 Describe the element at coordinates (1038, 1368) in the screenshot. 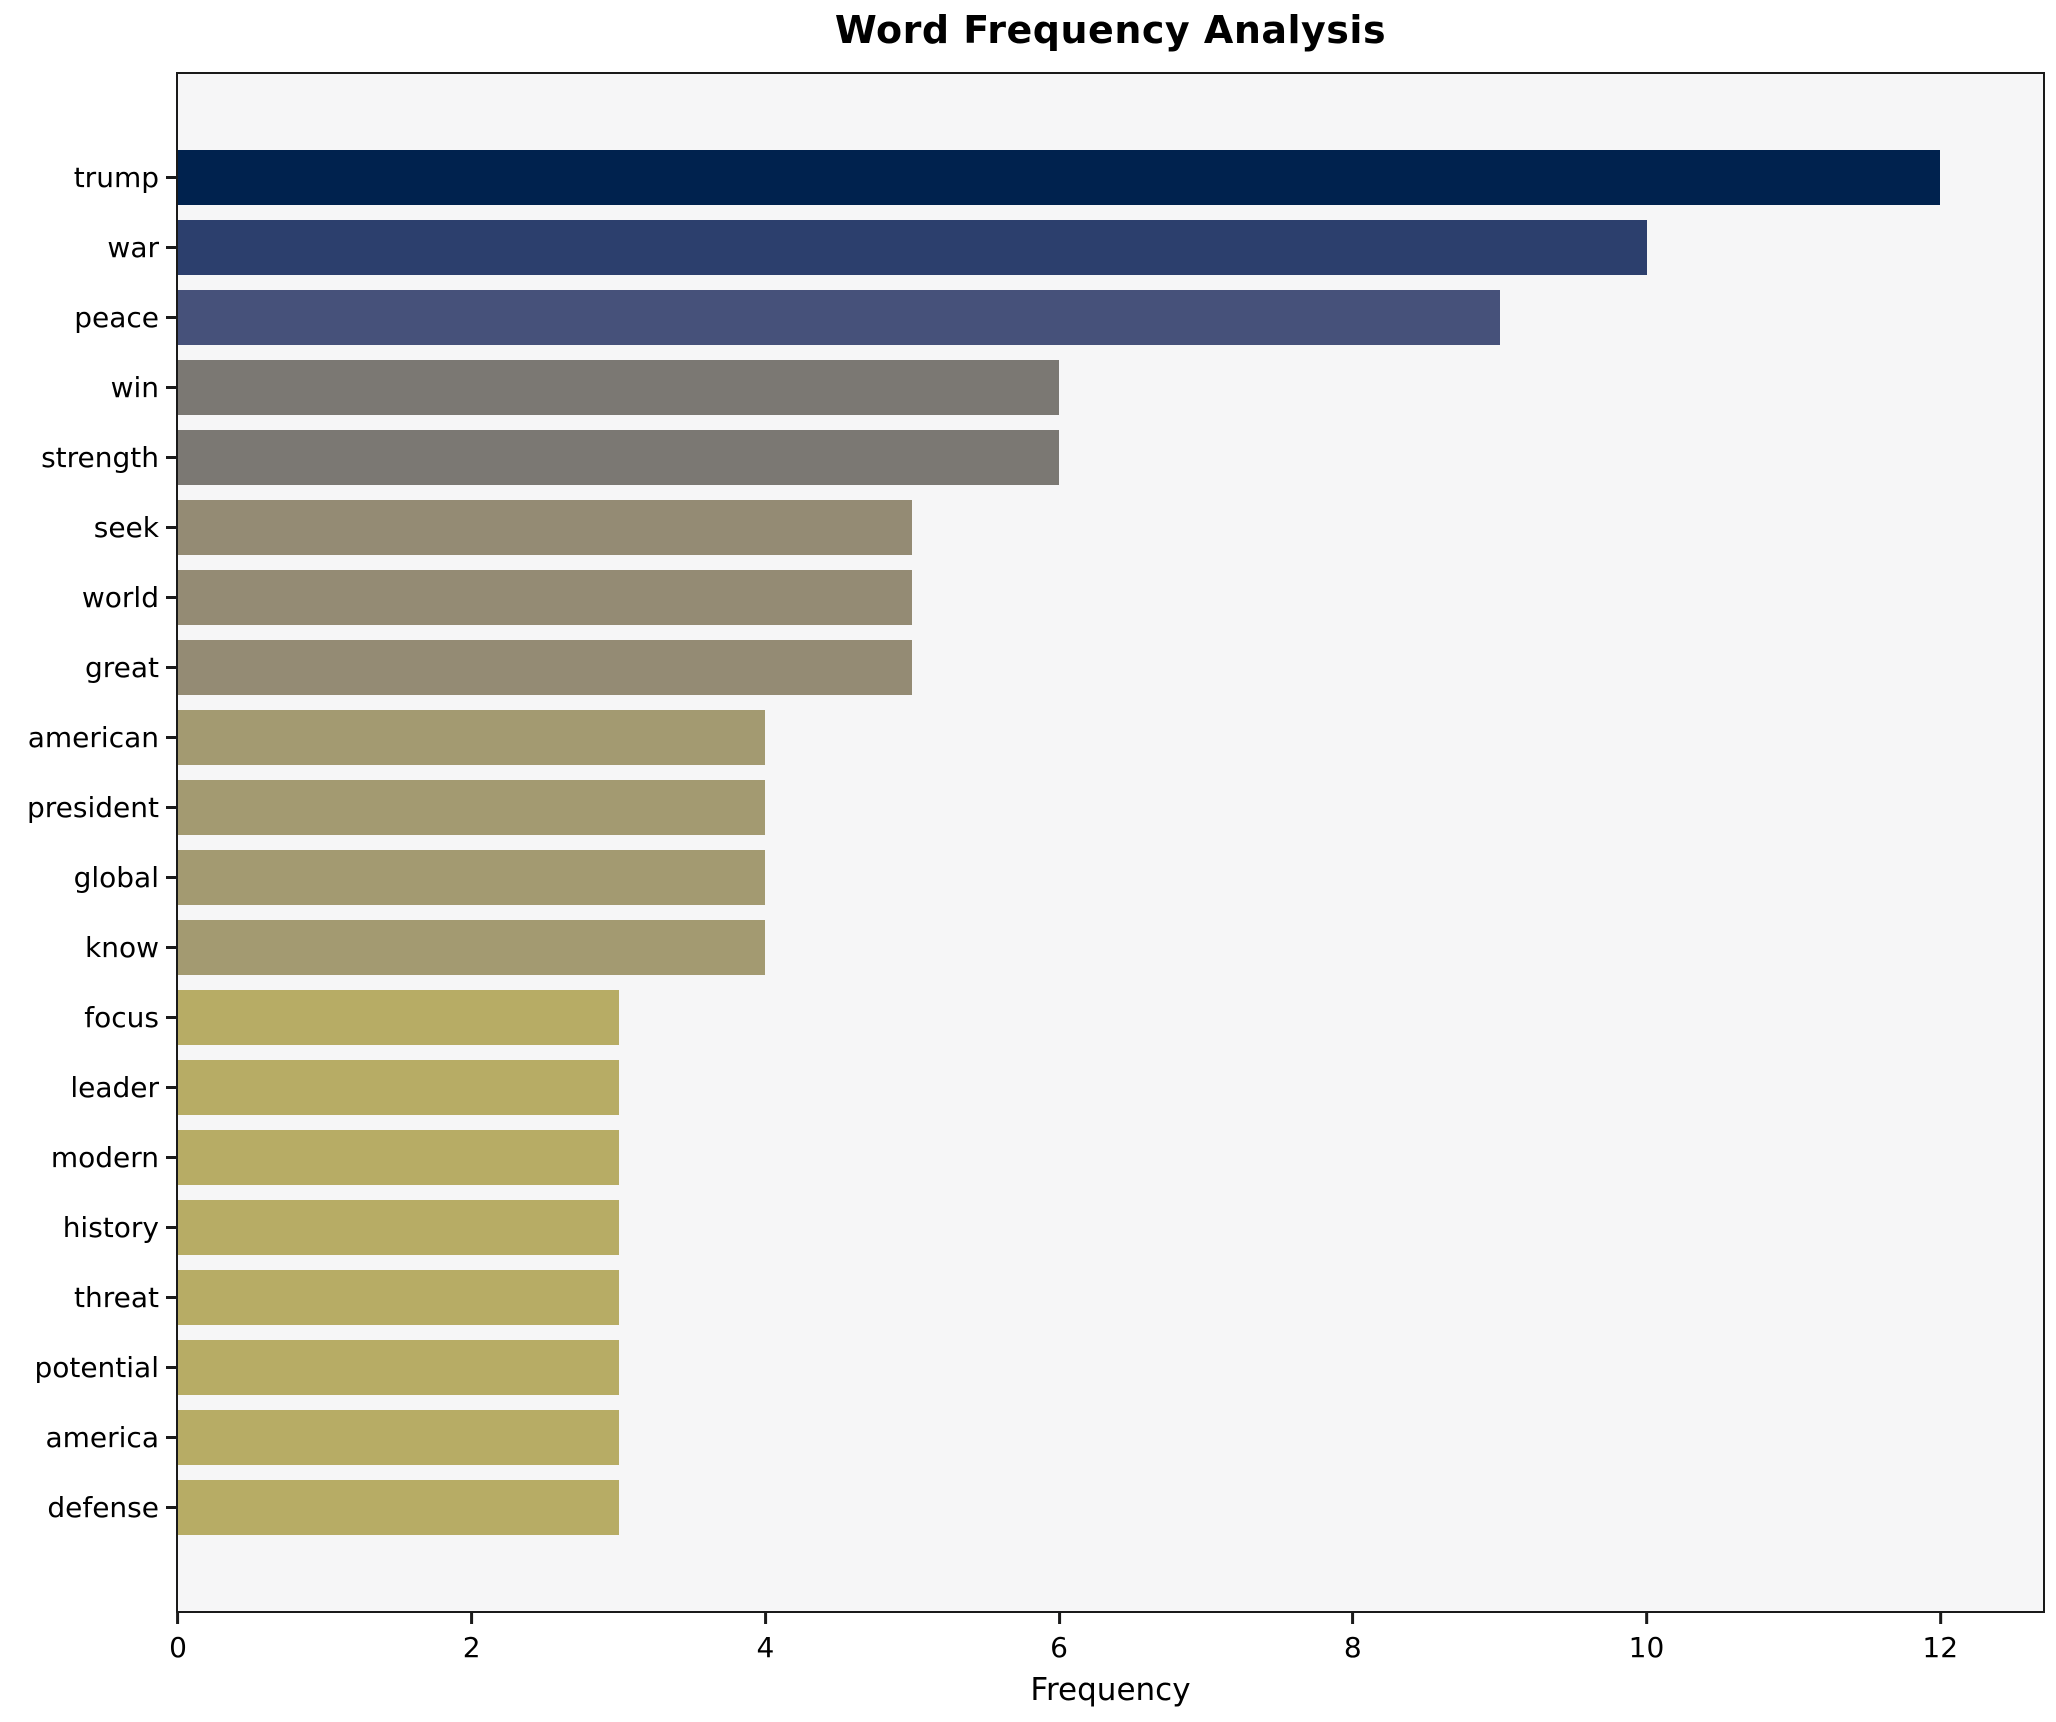

I see `bar-row: potential` at that location.